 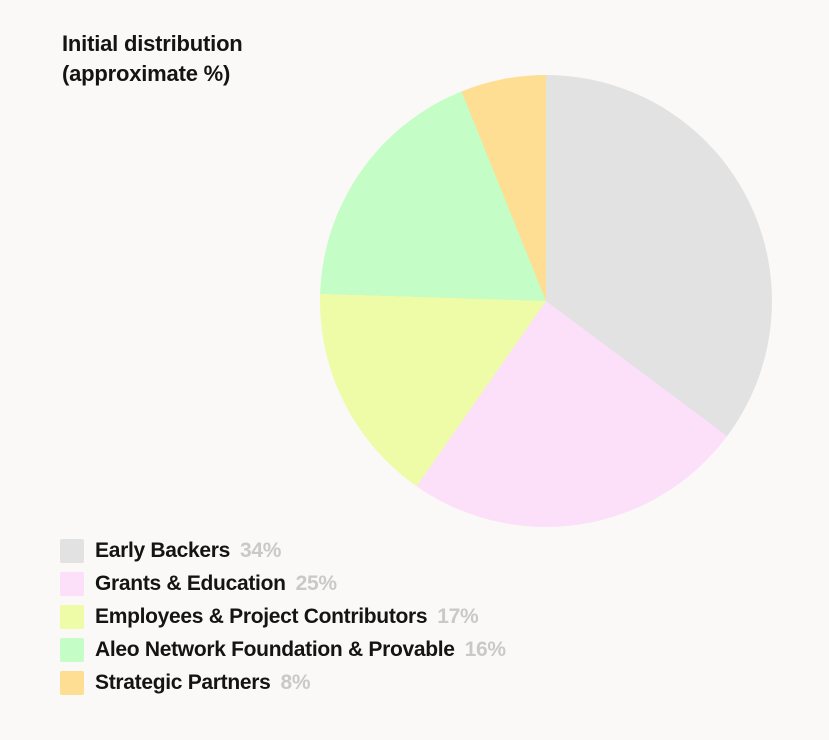 What do you see at coordinates (72, 551) in the screenshot?
I see `legend-swatch-early-backers` at bounding box center [72, 551].